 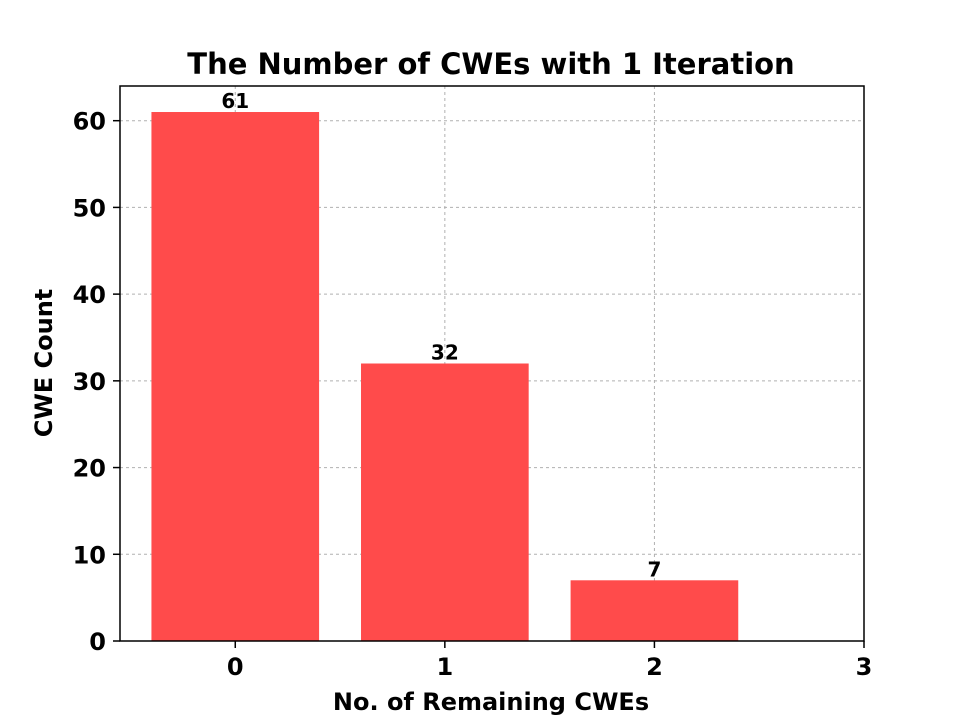 What do you see at coordinates (89, 122) in the screenshot?
I see `y-tick-label: 60` at bounding box center [89, 122].